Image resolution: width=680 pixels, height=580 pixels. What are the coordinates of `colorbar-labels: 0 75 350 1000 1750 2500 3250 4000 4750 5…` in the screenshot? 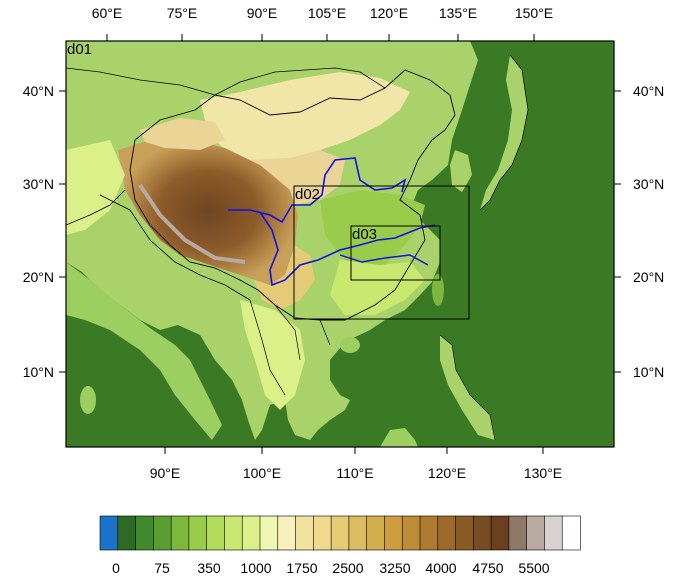 It's located at (331, 568).